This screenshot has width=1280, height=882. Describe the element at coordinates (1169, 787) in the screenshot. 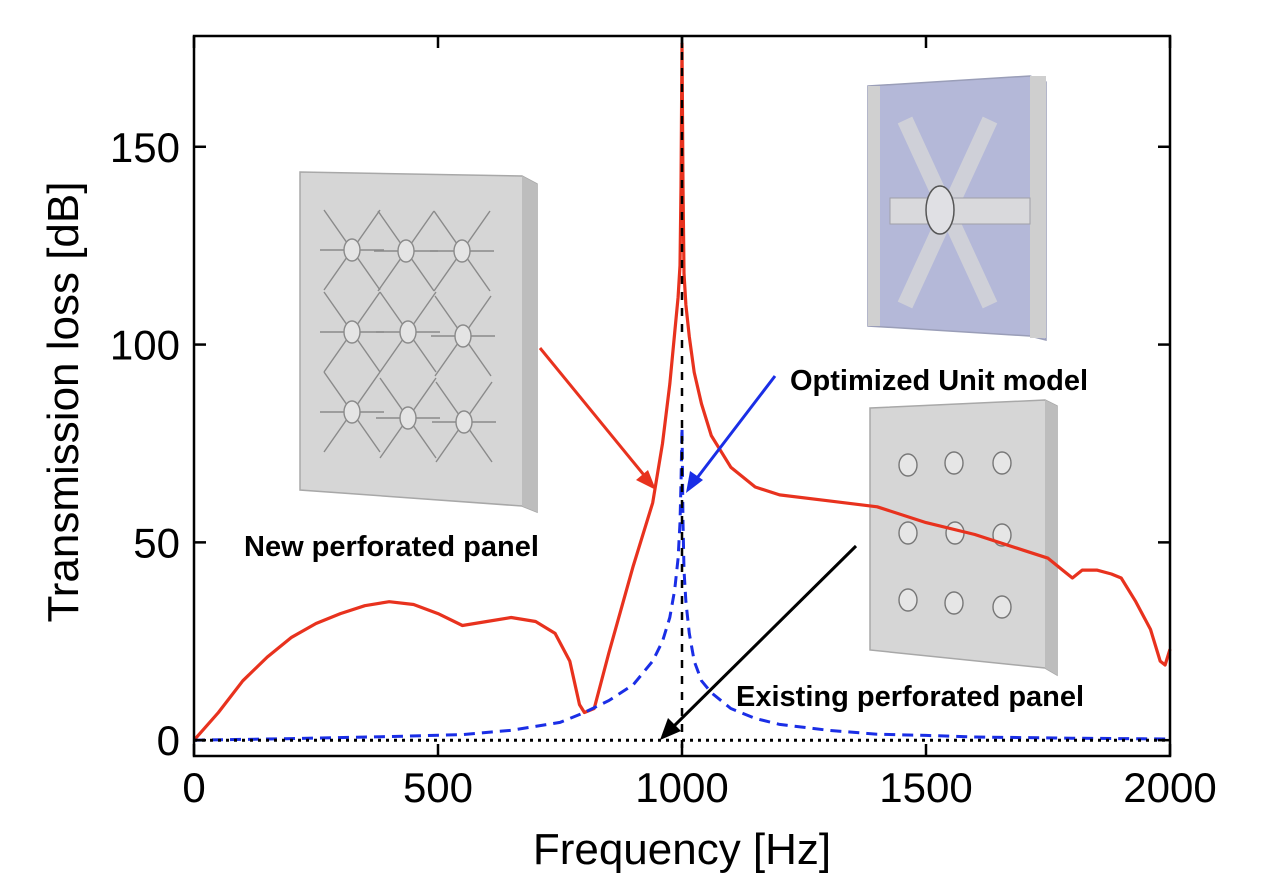

I see `x-tick-label: 2000` at that location.